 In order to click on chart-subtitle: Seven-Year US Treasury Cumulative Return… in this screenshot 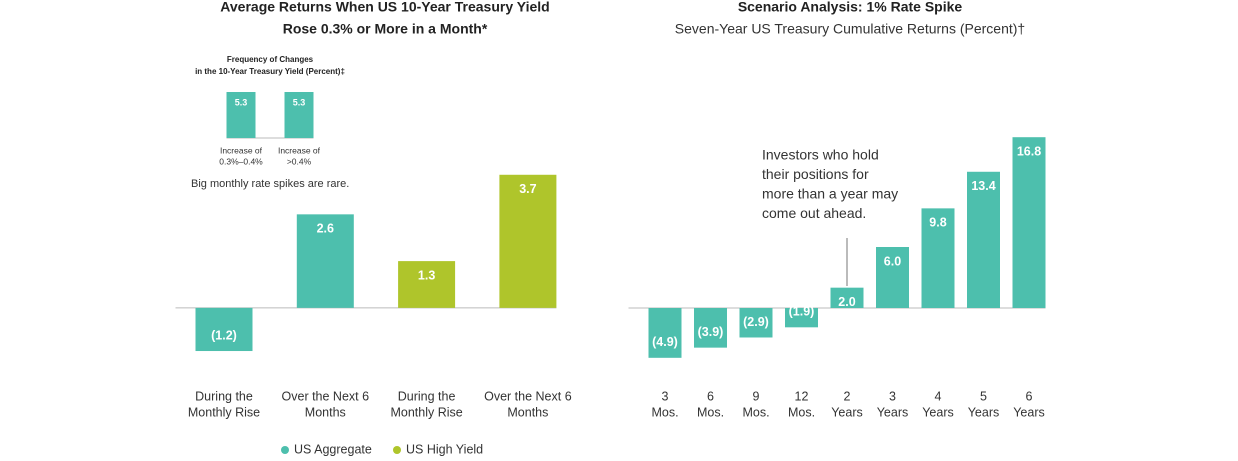, I will do `click(850, 29)`.